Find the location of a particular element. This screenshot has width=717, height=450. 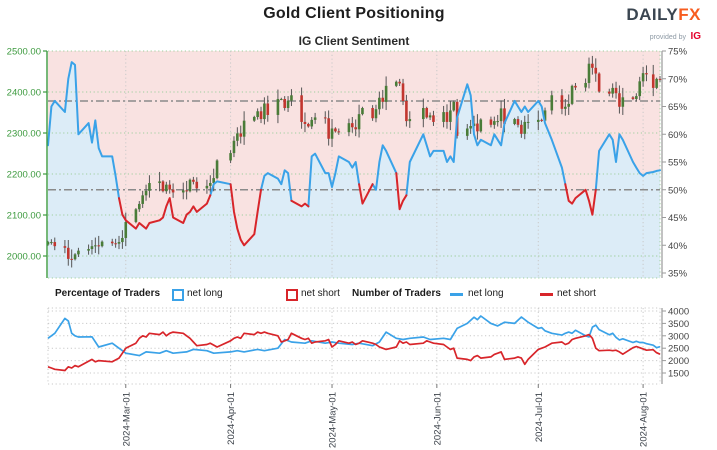

legend-num-net-long-label: net long is located at coordinates (486, 293).